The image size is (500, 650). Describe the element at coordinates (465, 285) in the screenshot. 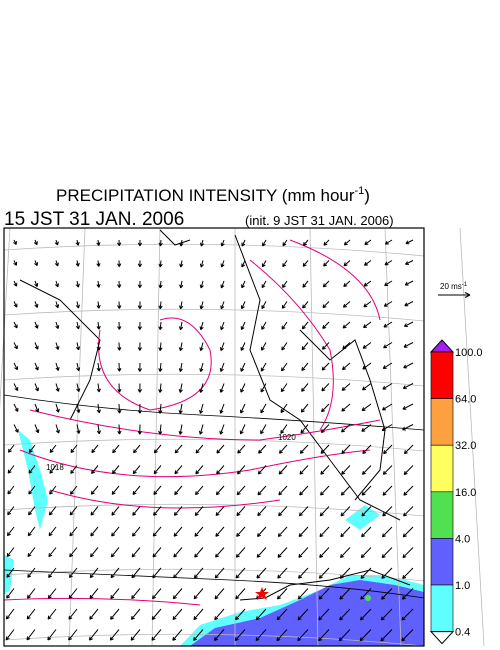

I see `scale-sup: -1` at that location.